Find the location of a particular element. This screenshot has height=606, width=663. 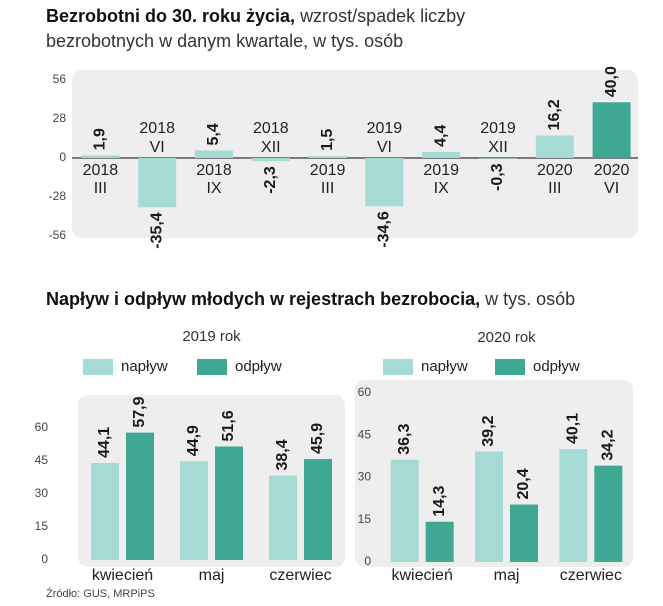

chart-subtitle: 2020 rok is located at coordinates (506, 337).